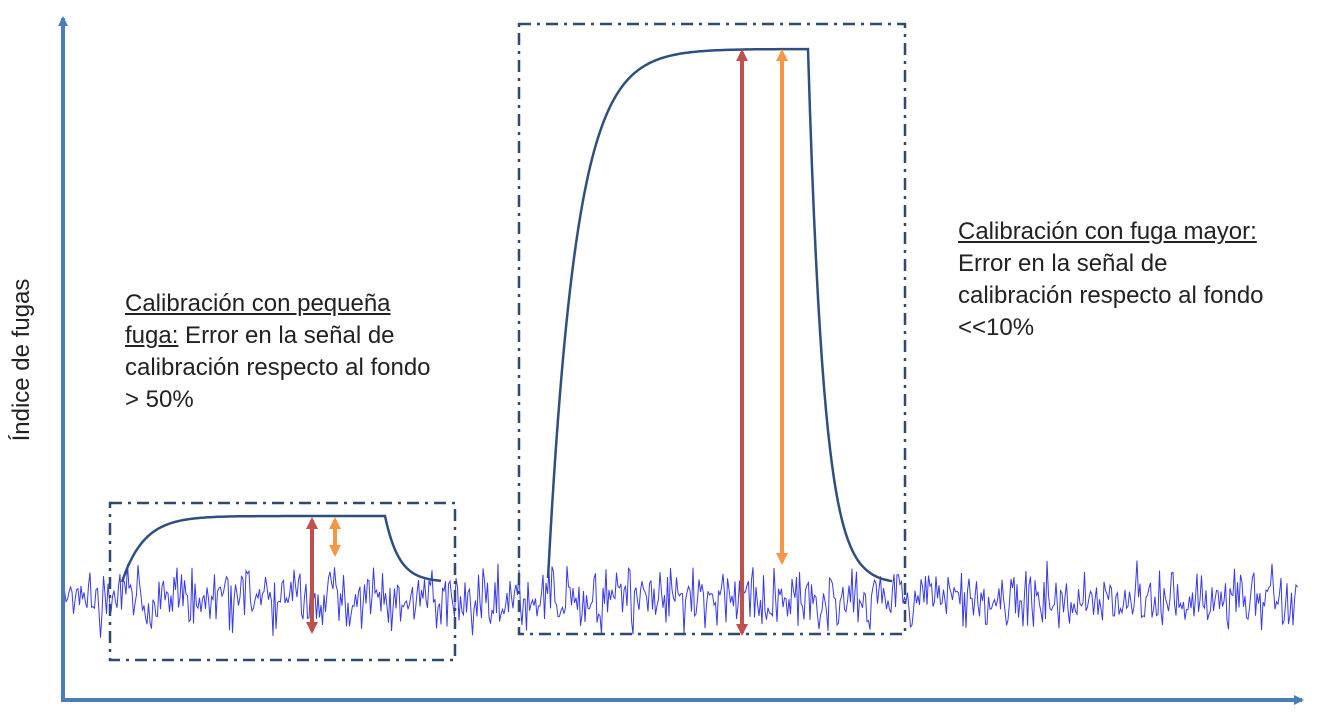  What do you see at coordinates (1107, 231) in the screenshot?
I see `annotation-heading: Calibración con fuga mayor:` at bounding box center [1107, 231].